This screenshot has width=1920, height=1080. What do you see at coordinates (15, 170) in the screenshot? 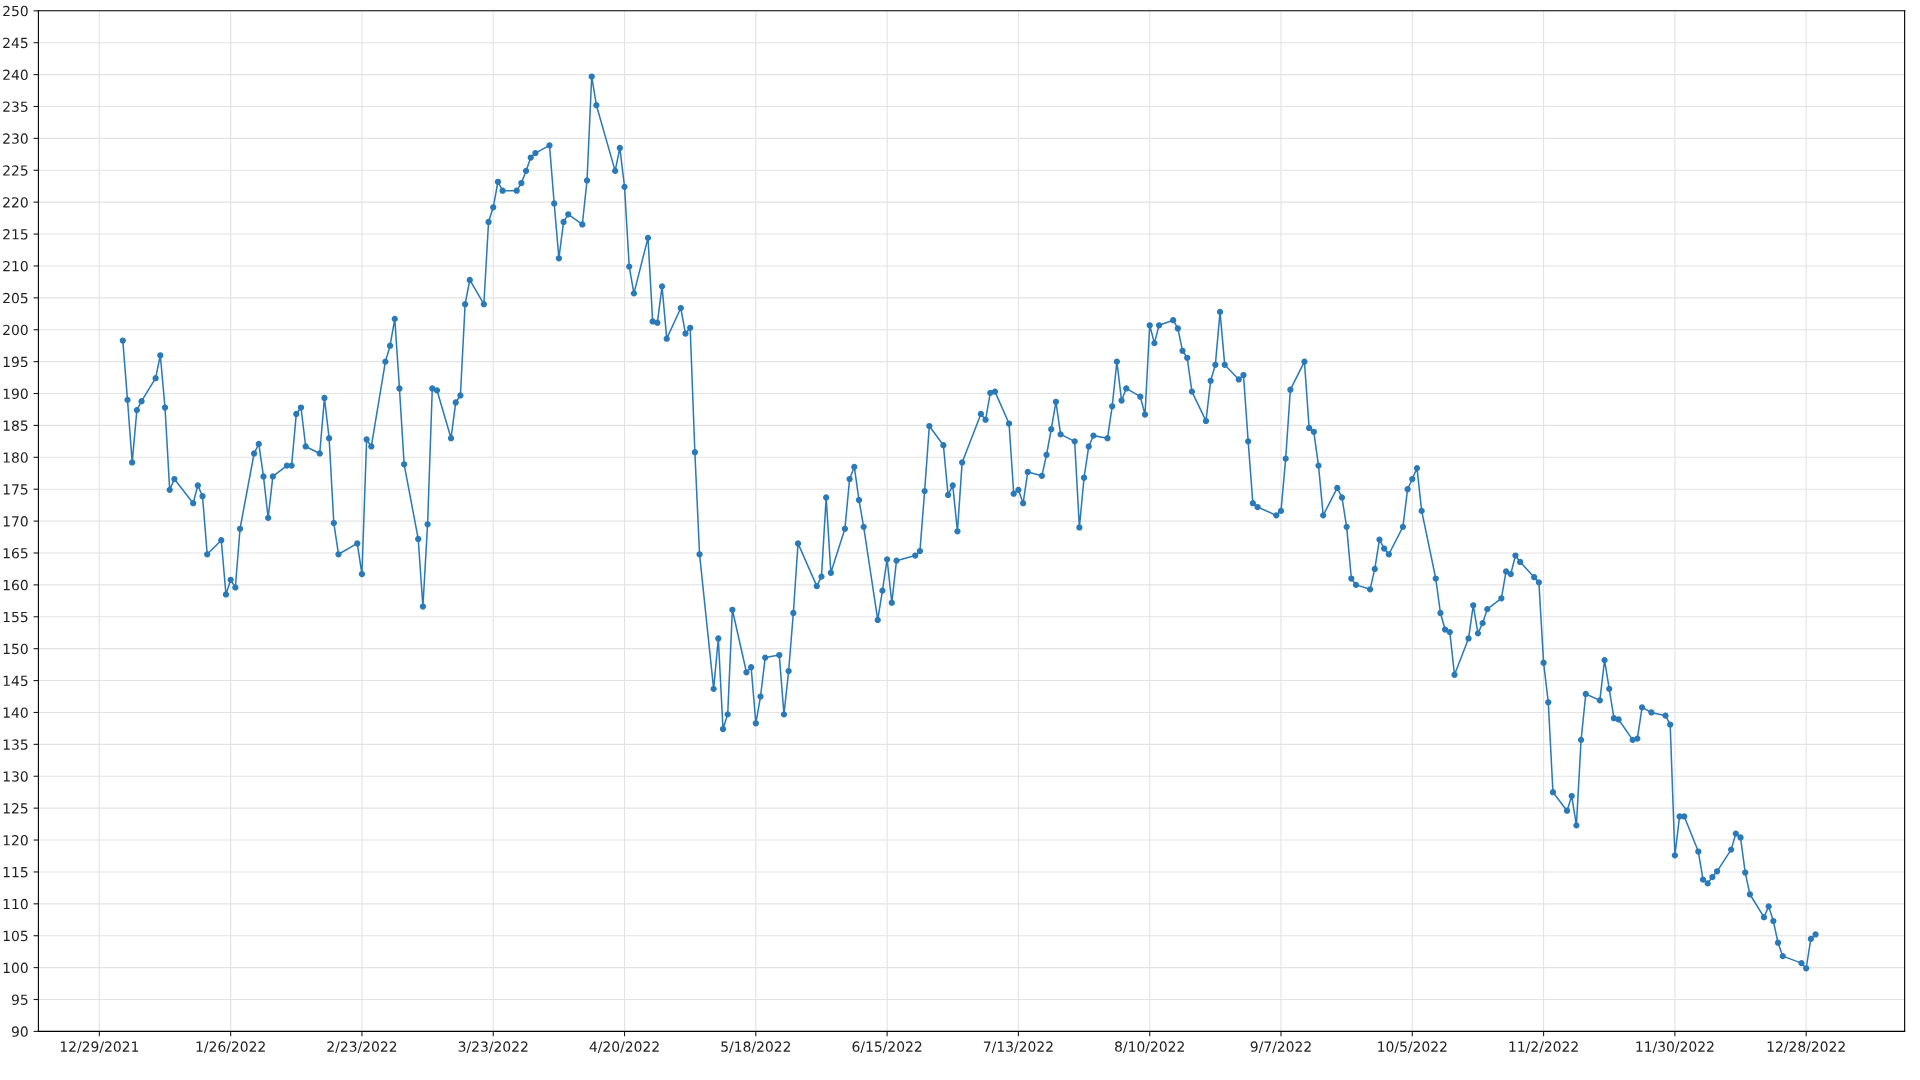
I see `y-tick-label: 225` at bounding box center [15, 170].